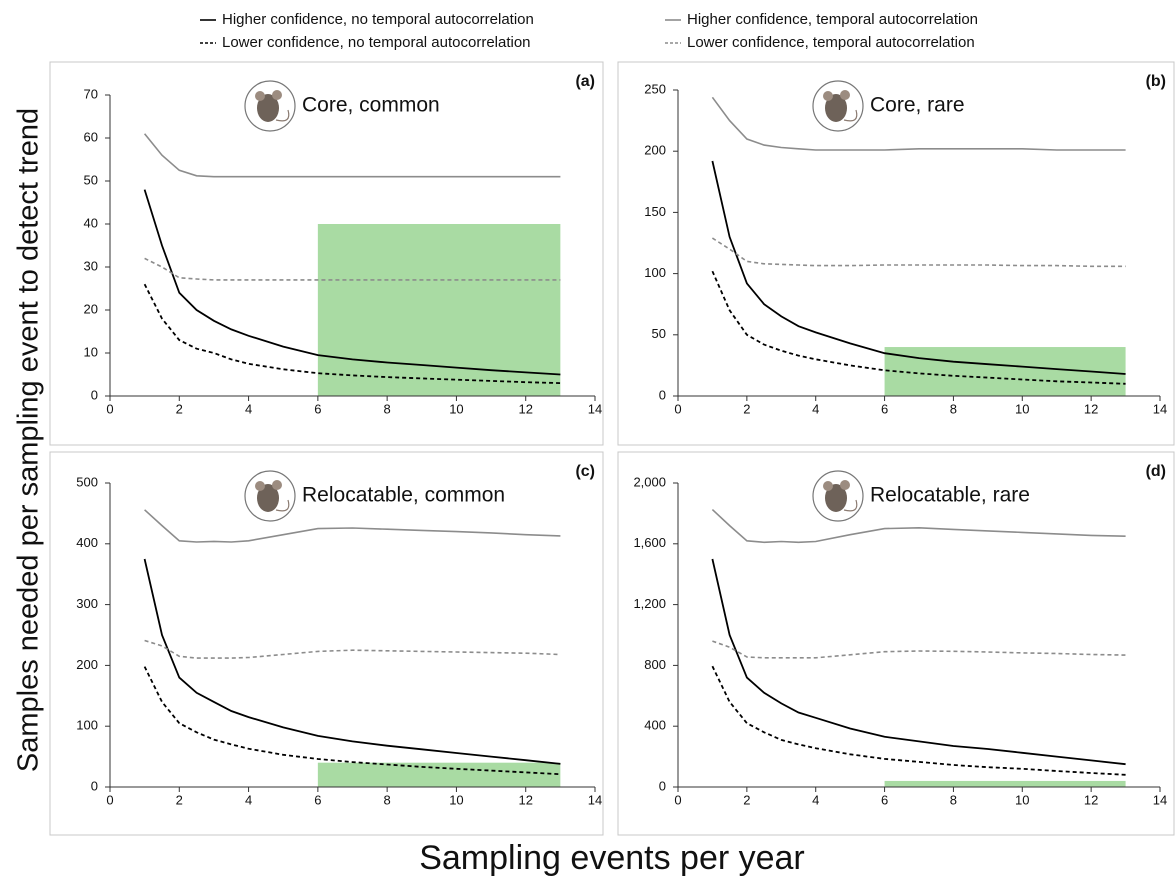  I want to click on y-tick-label: 1,600, so click(649, 542).